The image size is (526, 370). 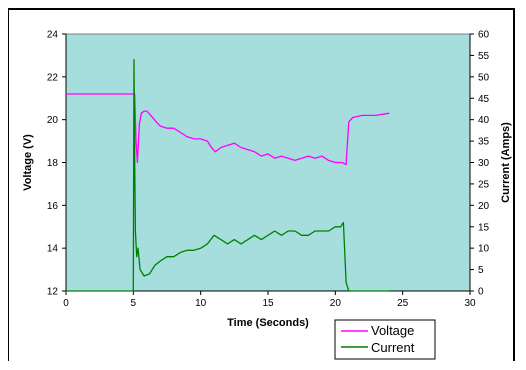 What do you see at coordinates (484, 35) in the screenshot?
I see `y-right-tick-label: 60` at bounding box center [484, 35].